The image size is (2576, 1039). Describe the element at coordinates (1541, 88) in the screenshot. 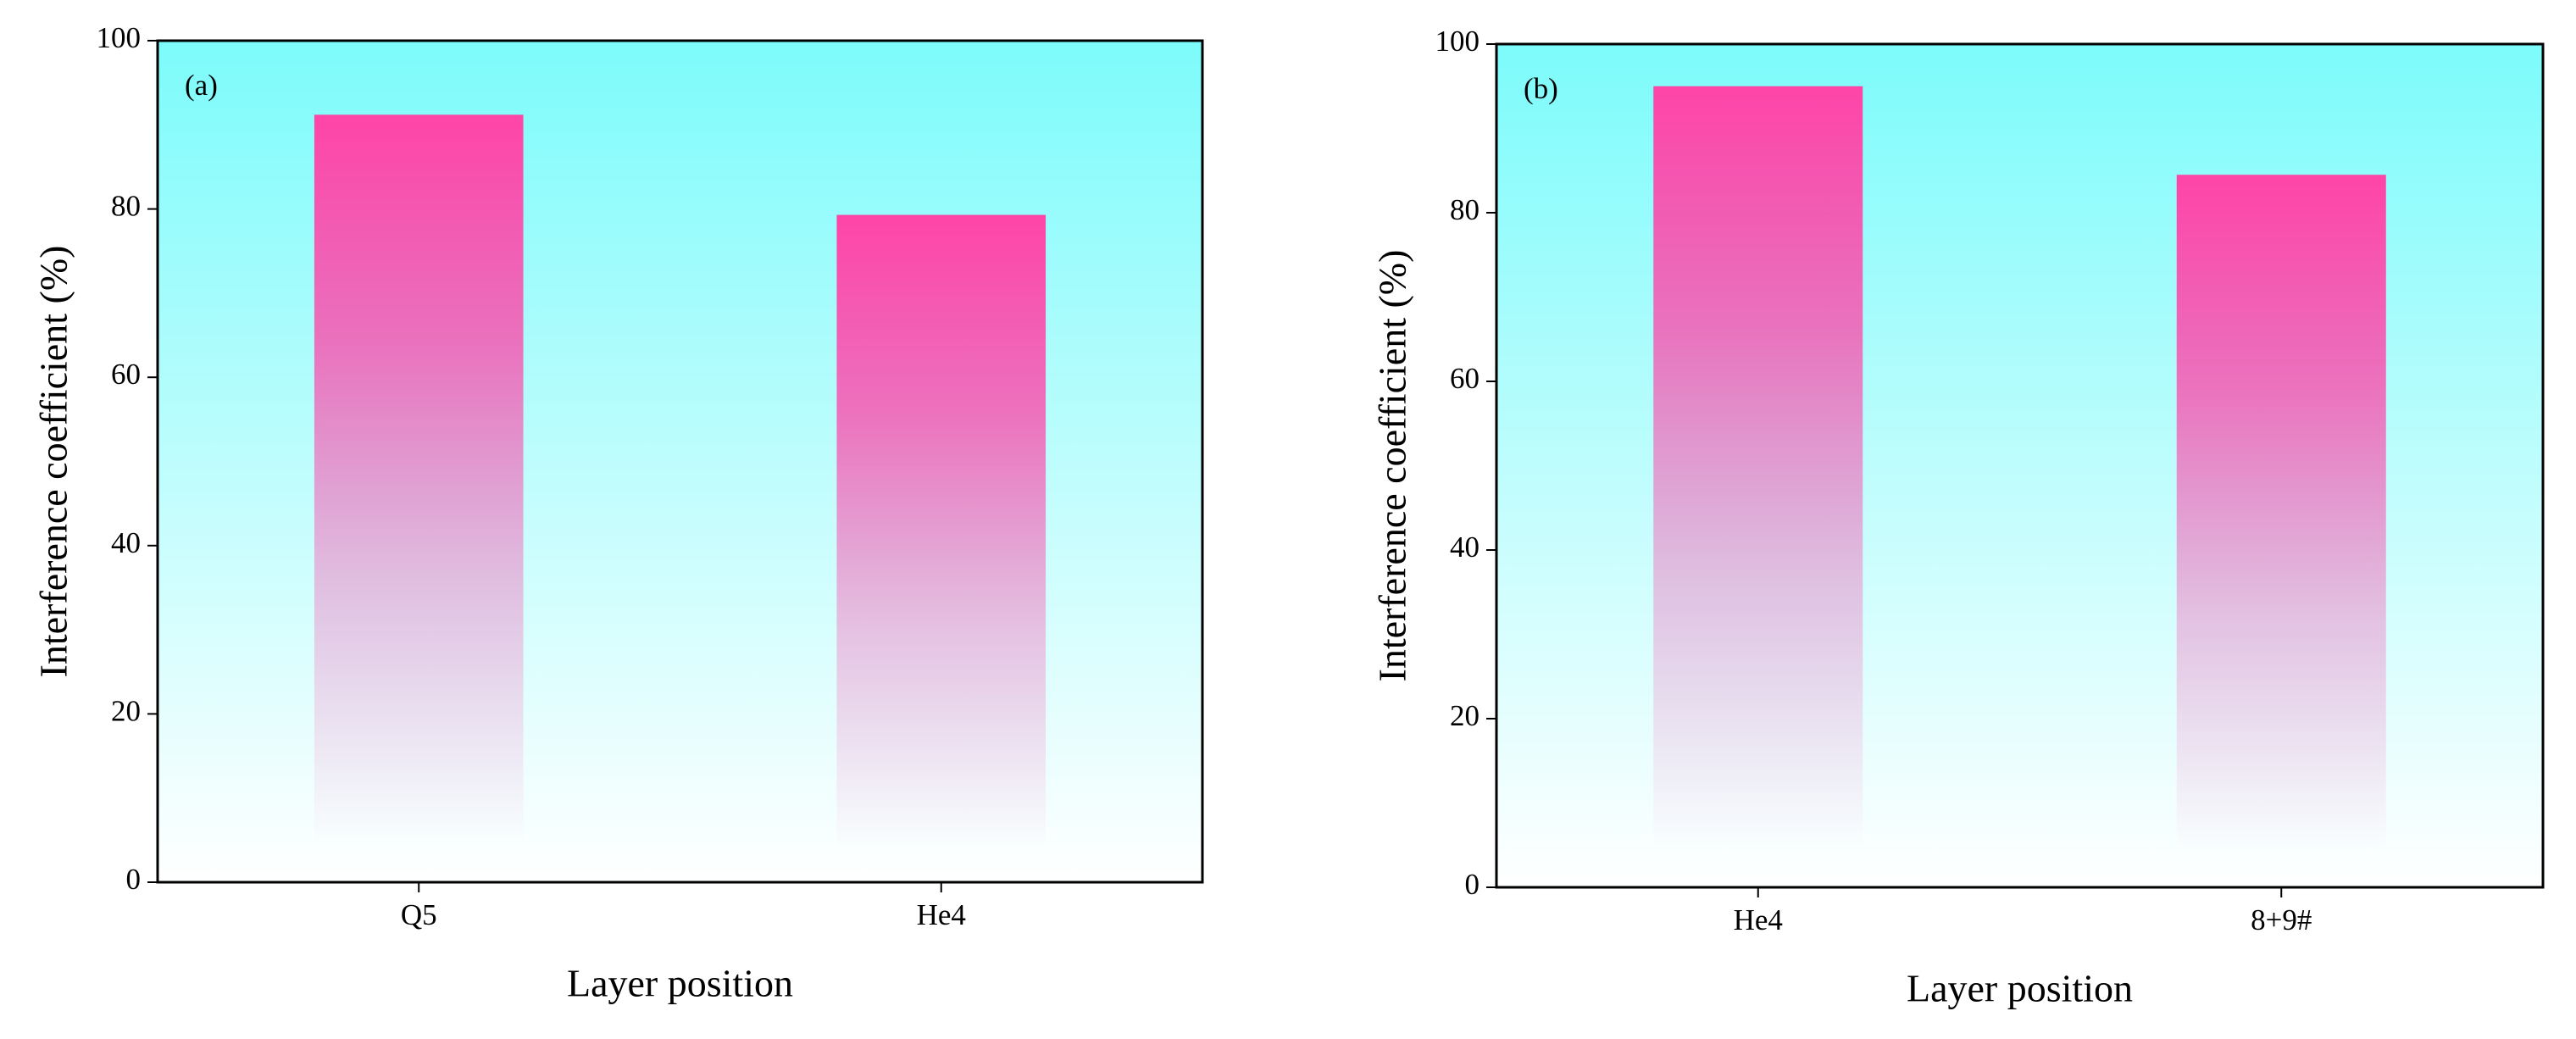

I see `panel-label: (b)` at that location.